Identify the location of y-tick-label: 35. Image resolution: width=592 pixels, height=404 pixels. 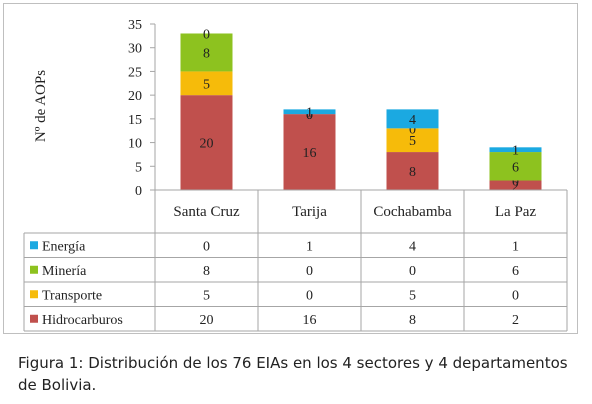
(135, 25).